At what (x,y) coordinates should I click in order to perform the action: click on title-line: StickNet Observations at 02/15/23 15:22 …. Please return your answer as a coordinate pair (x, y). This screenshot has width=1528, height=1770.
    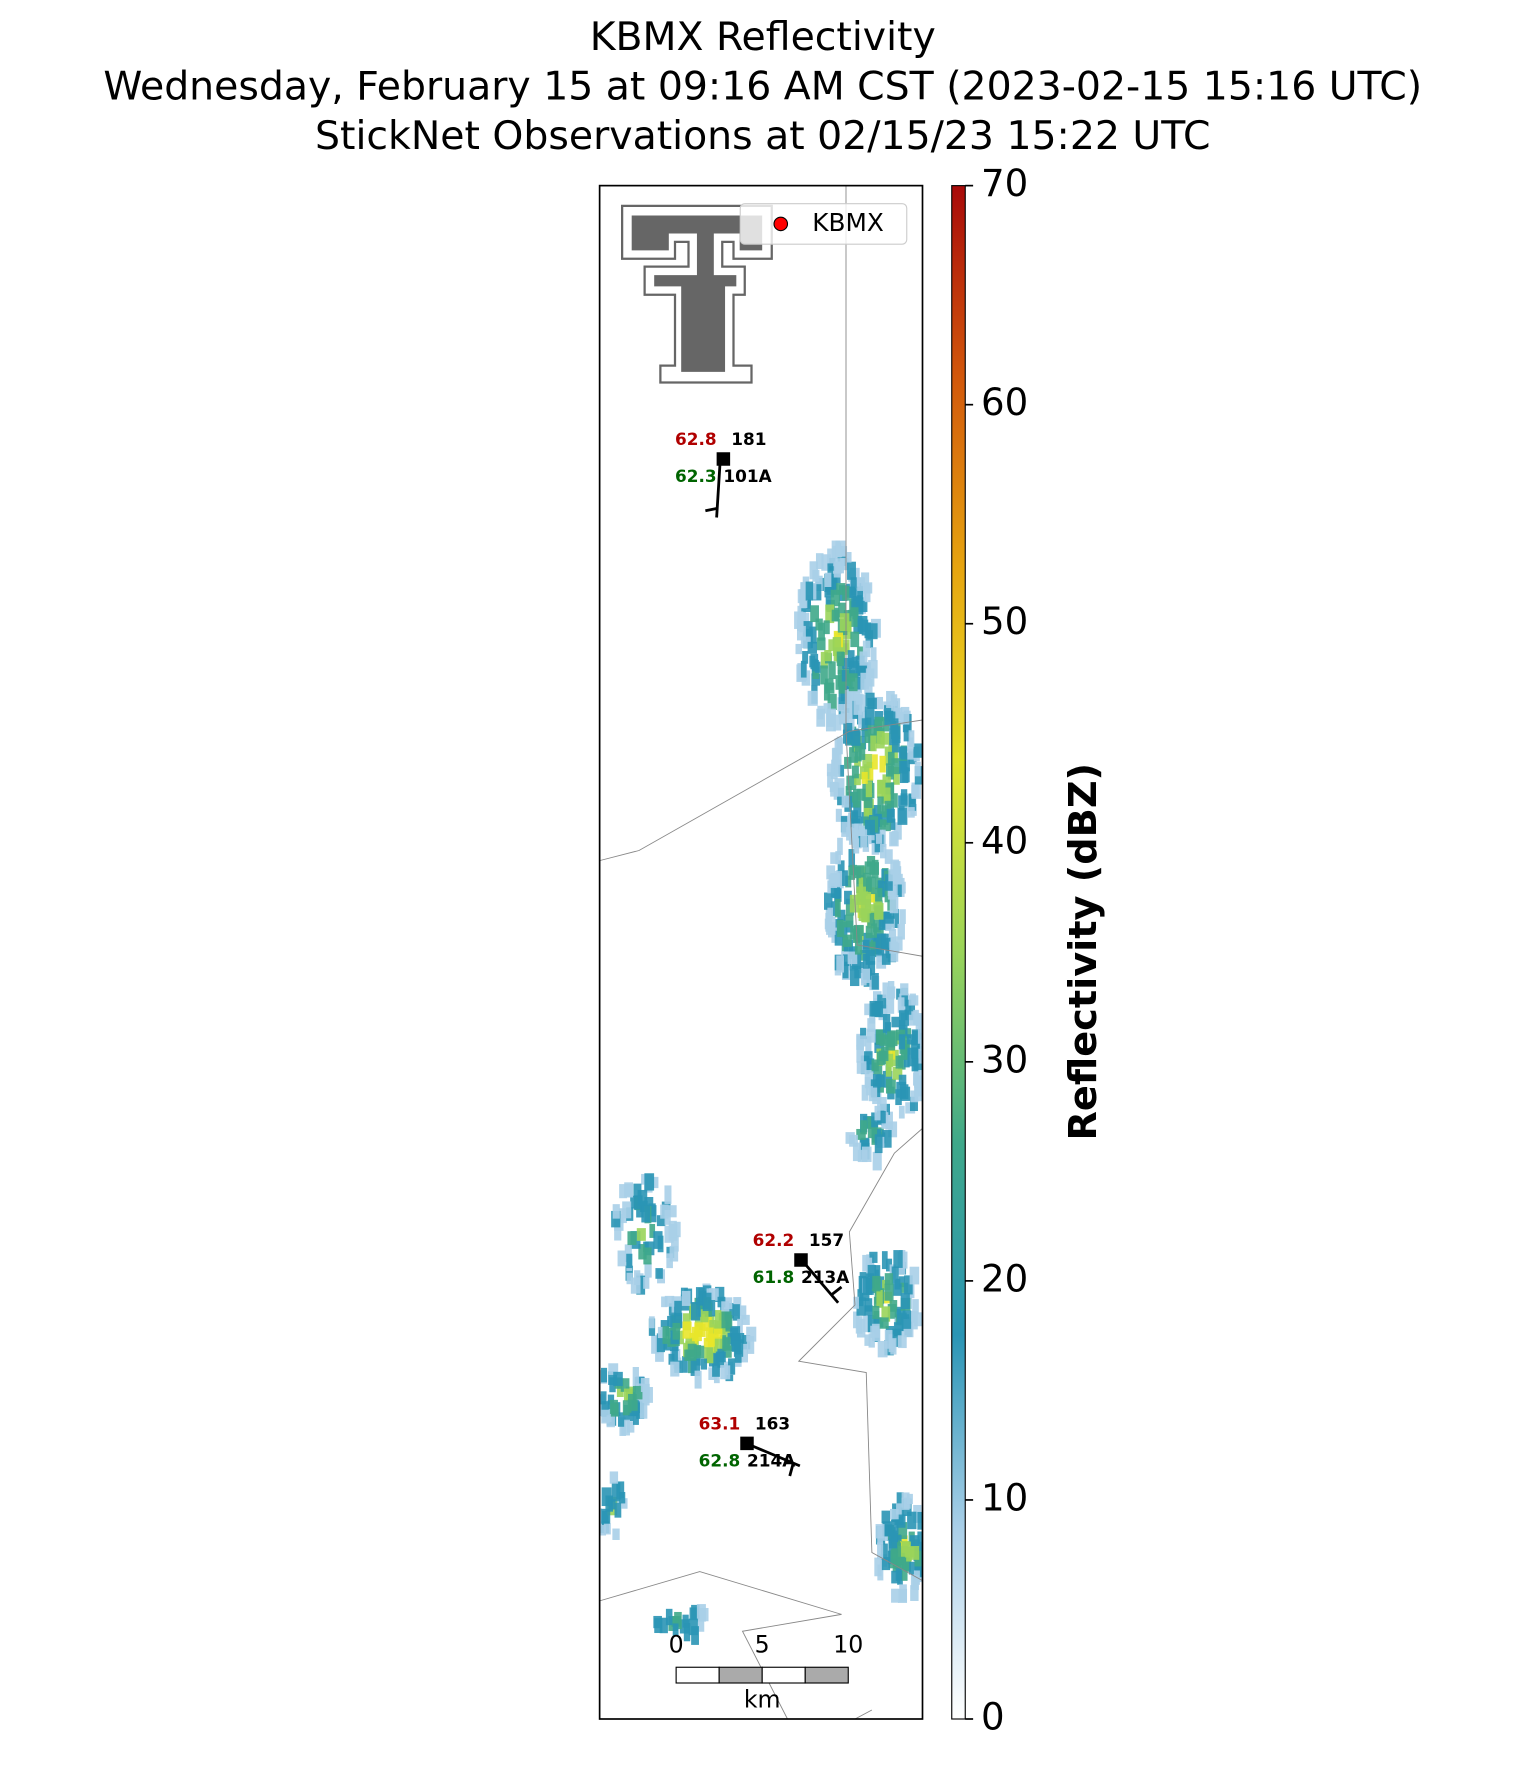
    Looking at the image, I should click on (762, 136).